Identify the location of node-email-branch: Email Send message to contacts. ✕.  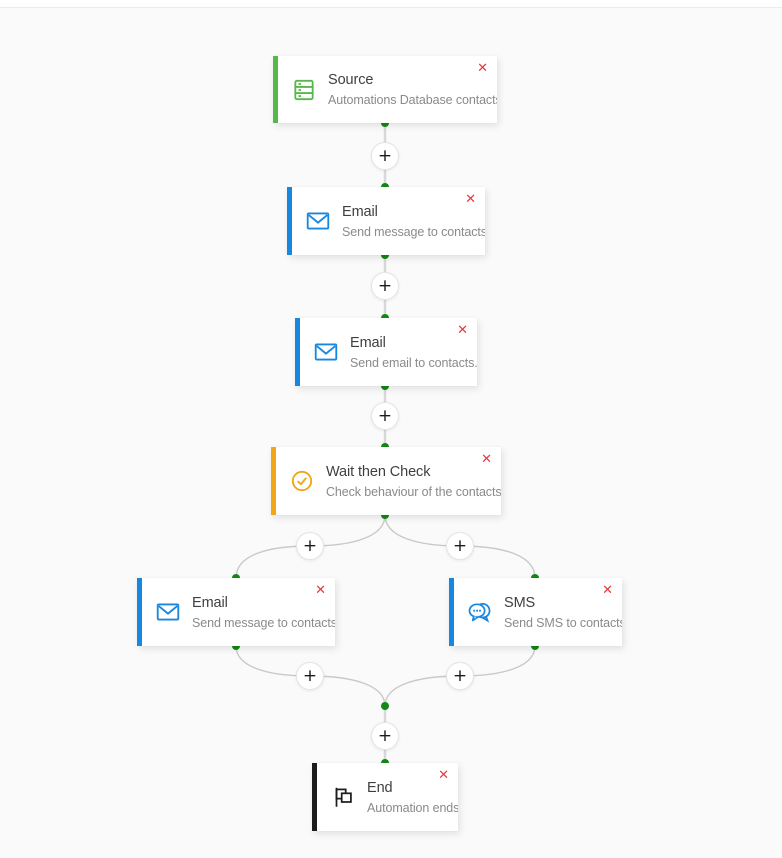
(236, 612).